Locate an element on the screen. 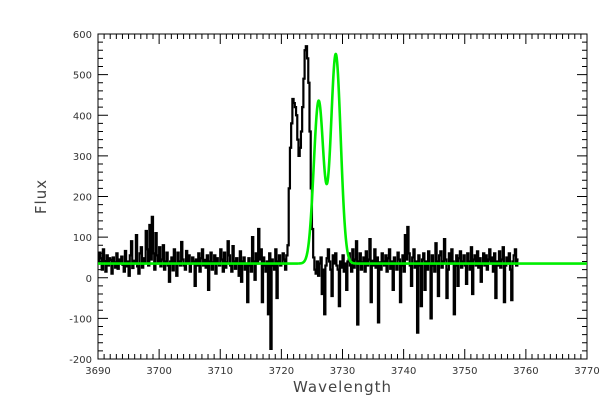 This screenshot has width=615, height=411. y-tick-label: -100 is located at coordinates (80, 319).